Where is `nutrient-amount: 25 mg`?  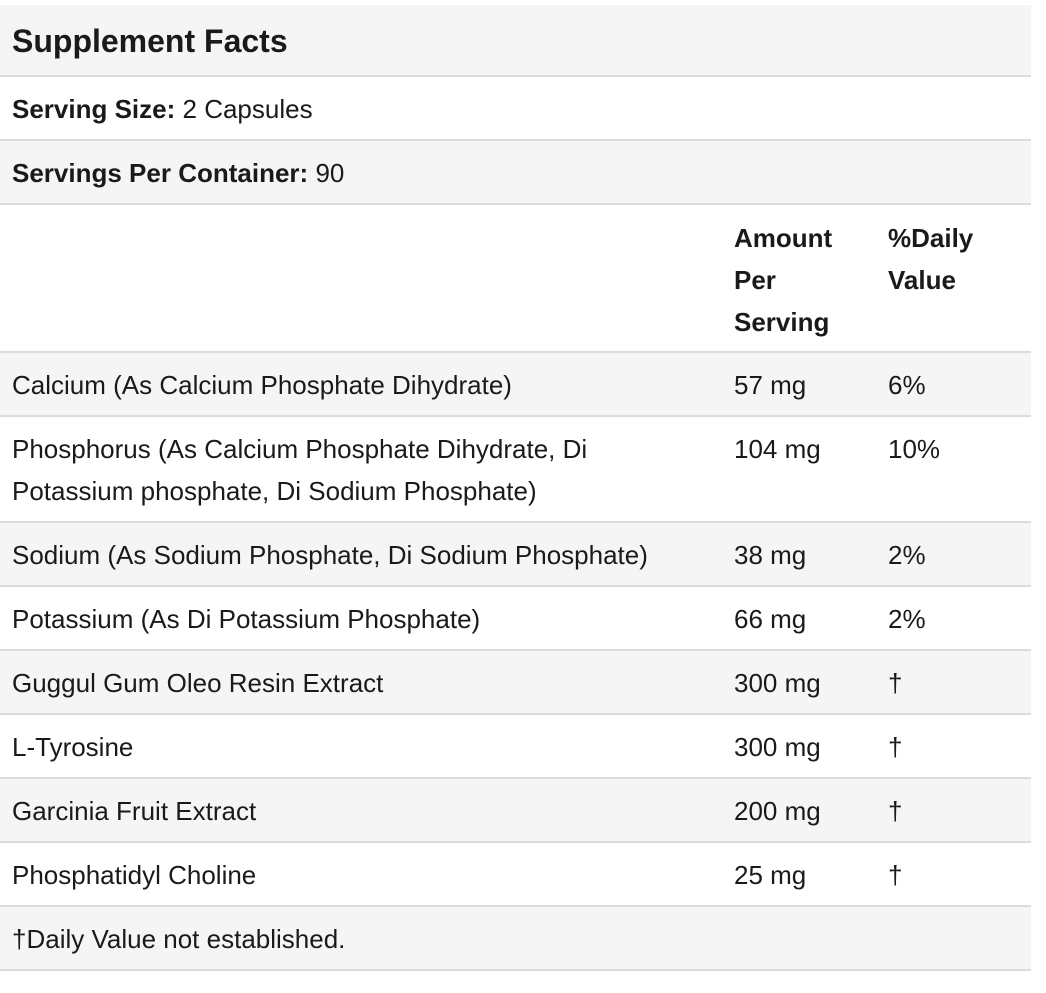 nutrient-amount: 25 mg is located at coordinates (770, 875).